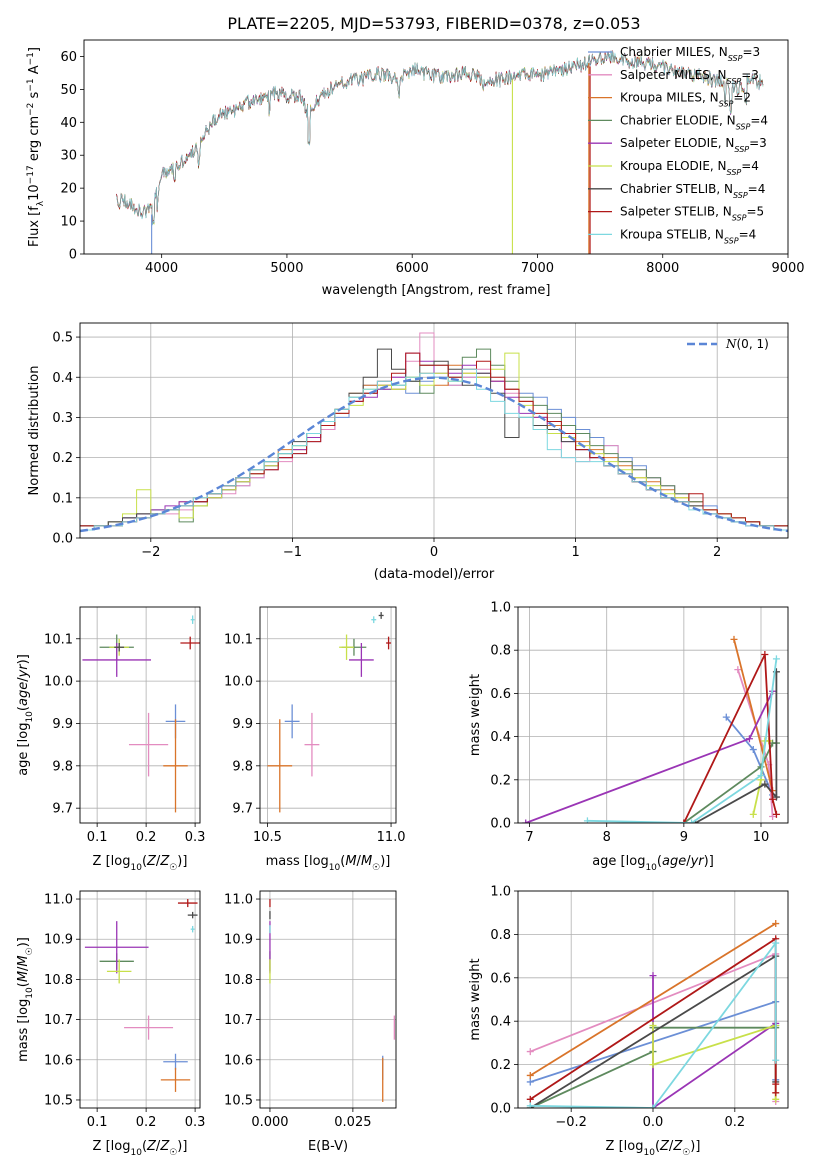 The height and width of the screenshot is (1170, 819). I want to click on spectrum-xlabel: wavelength [Angstrom, rest frame], so click(436, 290).